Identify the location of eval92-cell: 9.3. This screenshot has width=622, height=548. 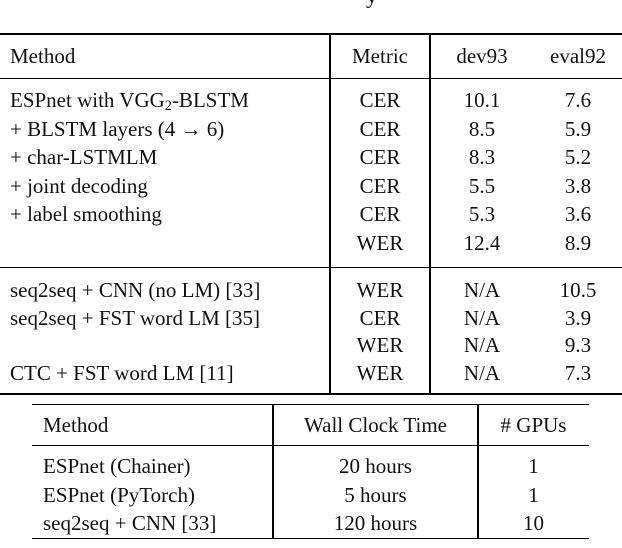
(578, 345).